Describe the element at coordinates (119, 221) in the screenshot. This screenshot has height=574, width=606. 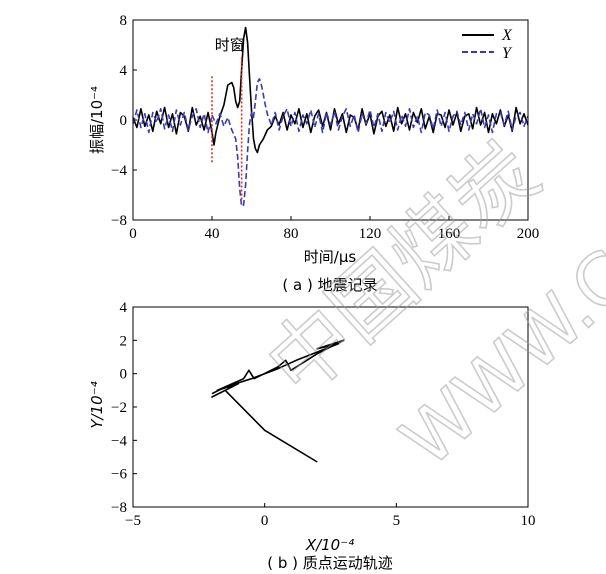
I see `chart-a-ytick-label: −8` at that location.